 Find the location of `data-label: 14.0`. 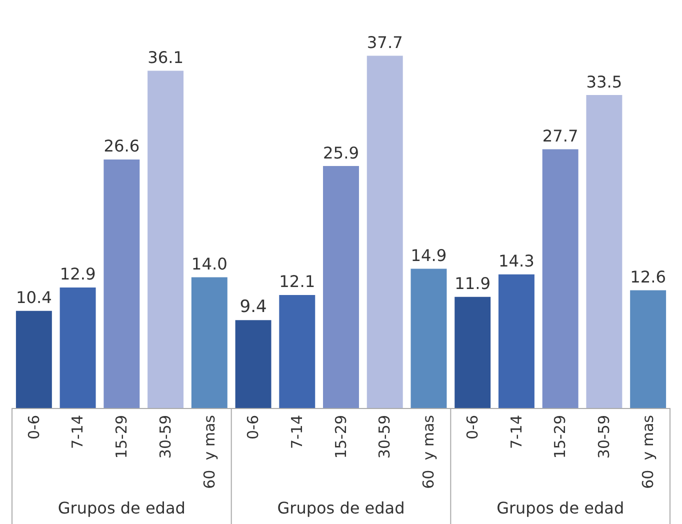

data-label: 14.0 is located at coordinates (209, 264).